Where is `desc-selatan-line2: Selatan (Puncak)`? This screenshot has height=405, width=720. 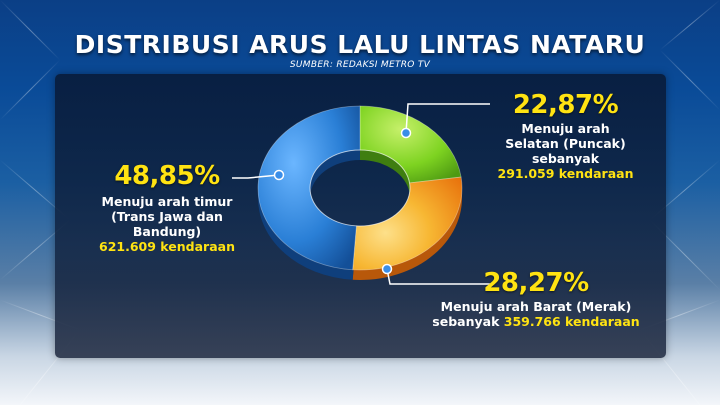
desc-selatan-line2: Selatan (Puncak) is located at coordinates (565, 144).